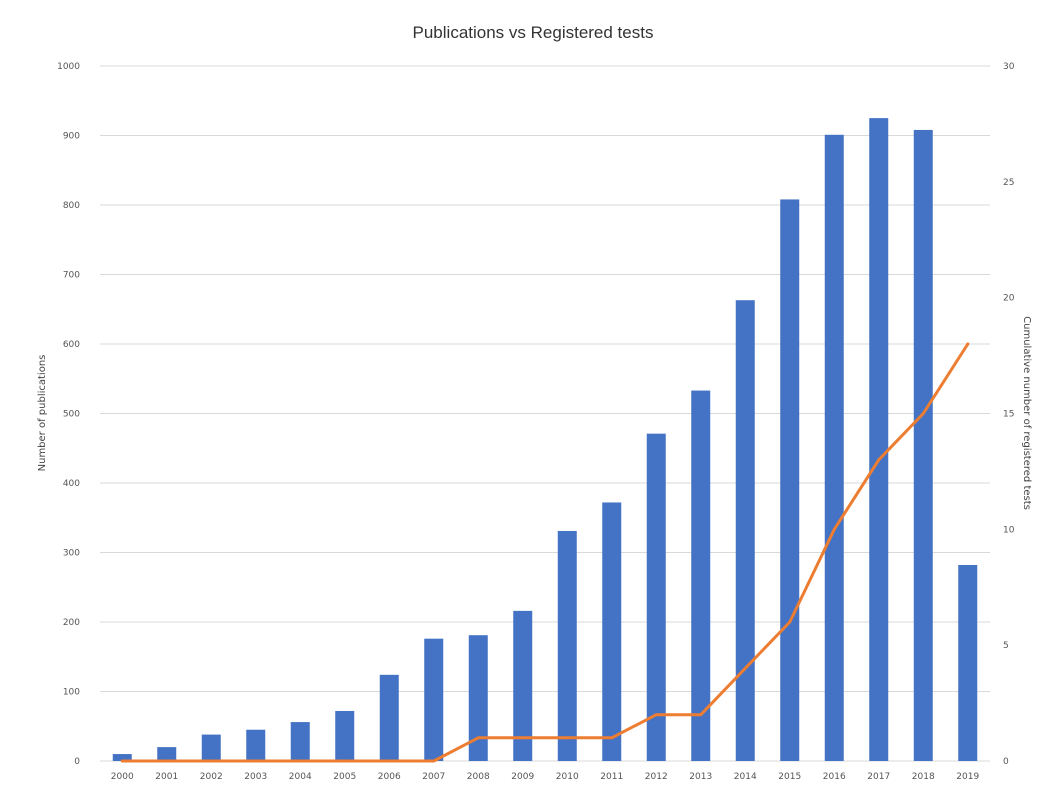 The width and height of the screenshot is (1044, 794). Describe the element at coordinates (71, 484) in the screenshot. I see `y-tick-label: 400` at that location.